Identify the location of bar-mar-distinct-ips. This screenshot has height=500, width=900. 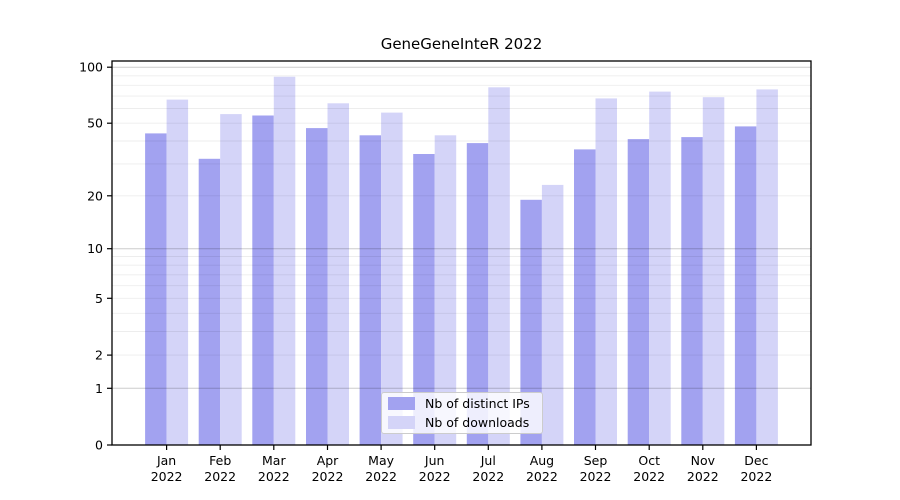
(263, 280).